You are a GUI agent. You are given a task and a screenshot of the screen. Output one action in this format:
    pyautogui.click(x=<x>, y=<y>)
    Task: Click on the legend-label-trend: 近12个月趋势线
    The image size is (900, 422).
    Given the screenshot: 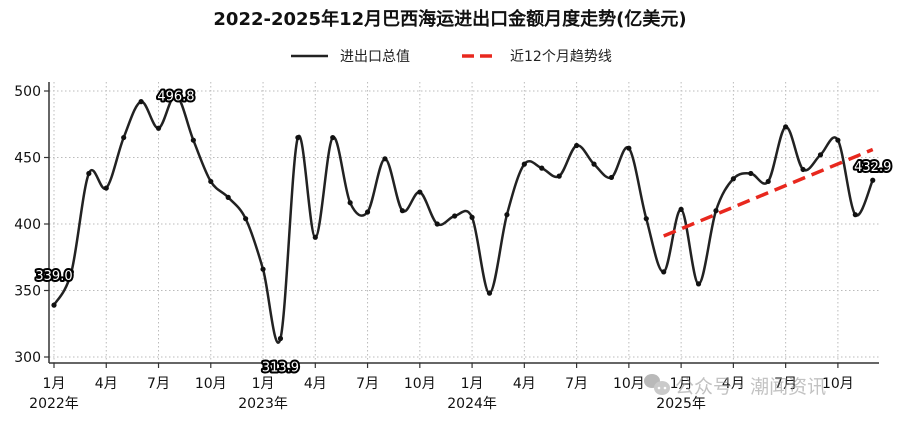 What is the action you would take?
    pyautogui.click(x=561, y=57)
    